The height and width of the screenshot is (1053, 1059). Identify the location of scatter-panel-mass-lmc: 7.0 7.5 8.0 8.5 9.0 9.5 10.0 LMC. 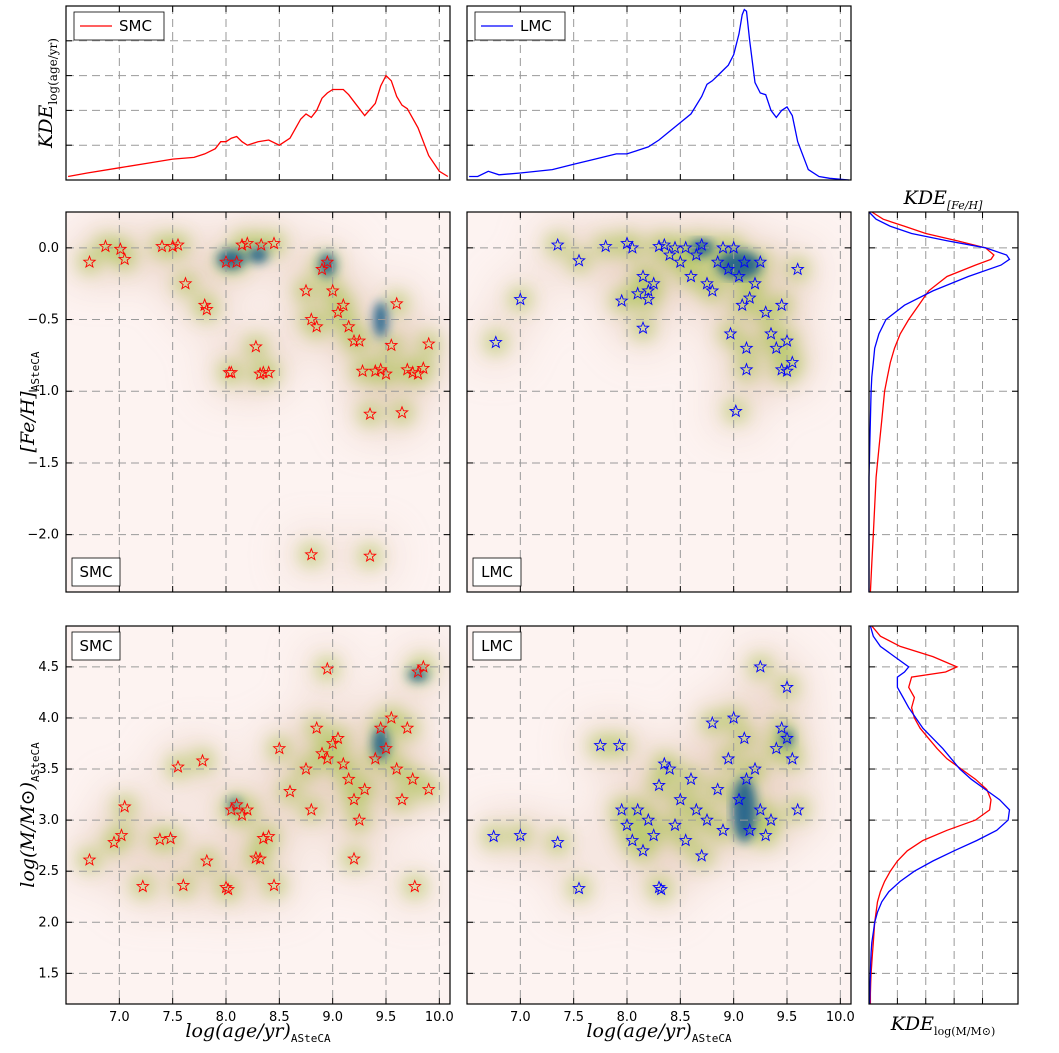
(661, 825).